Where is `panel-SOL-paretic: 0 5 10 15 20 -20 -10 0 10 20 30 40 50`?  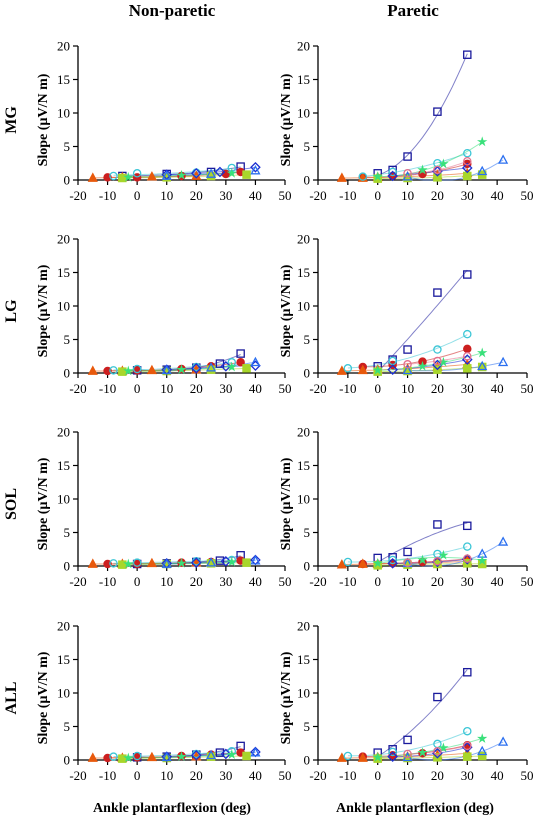 panel-SOL-paretic: 0 5 10 15 20 -20 -10 0 10 20 30 40 50 is located at coordinates (415, 507).